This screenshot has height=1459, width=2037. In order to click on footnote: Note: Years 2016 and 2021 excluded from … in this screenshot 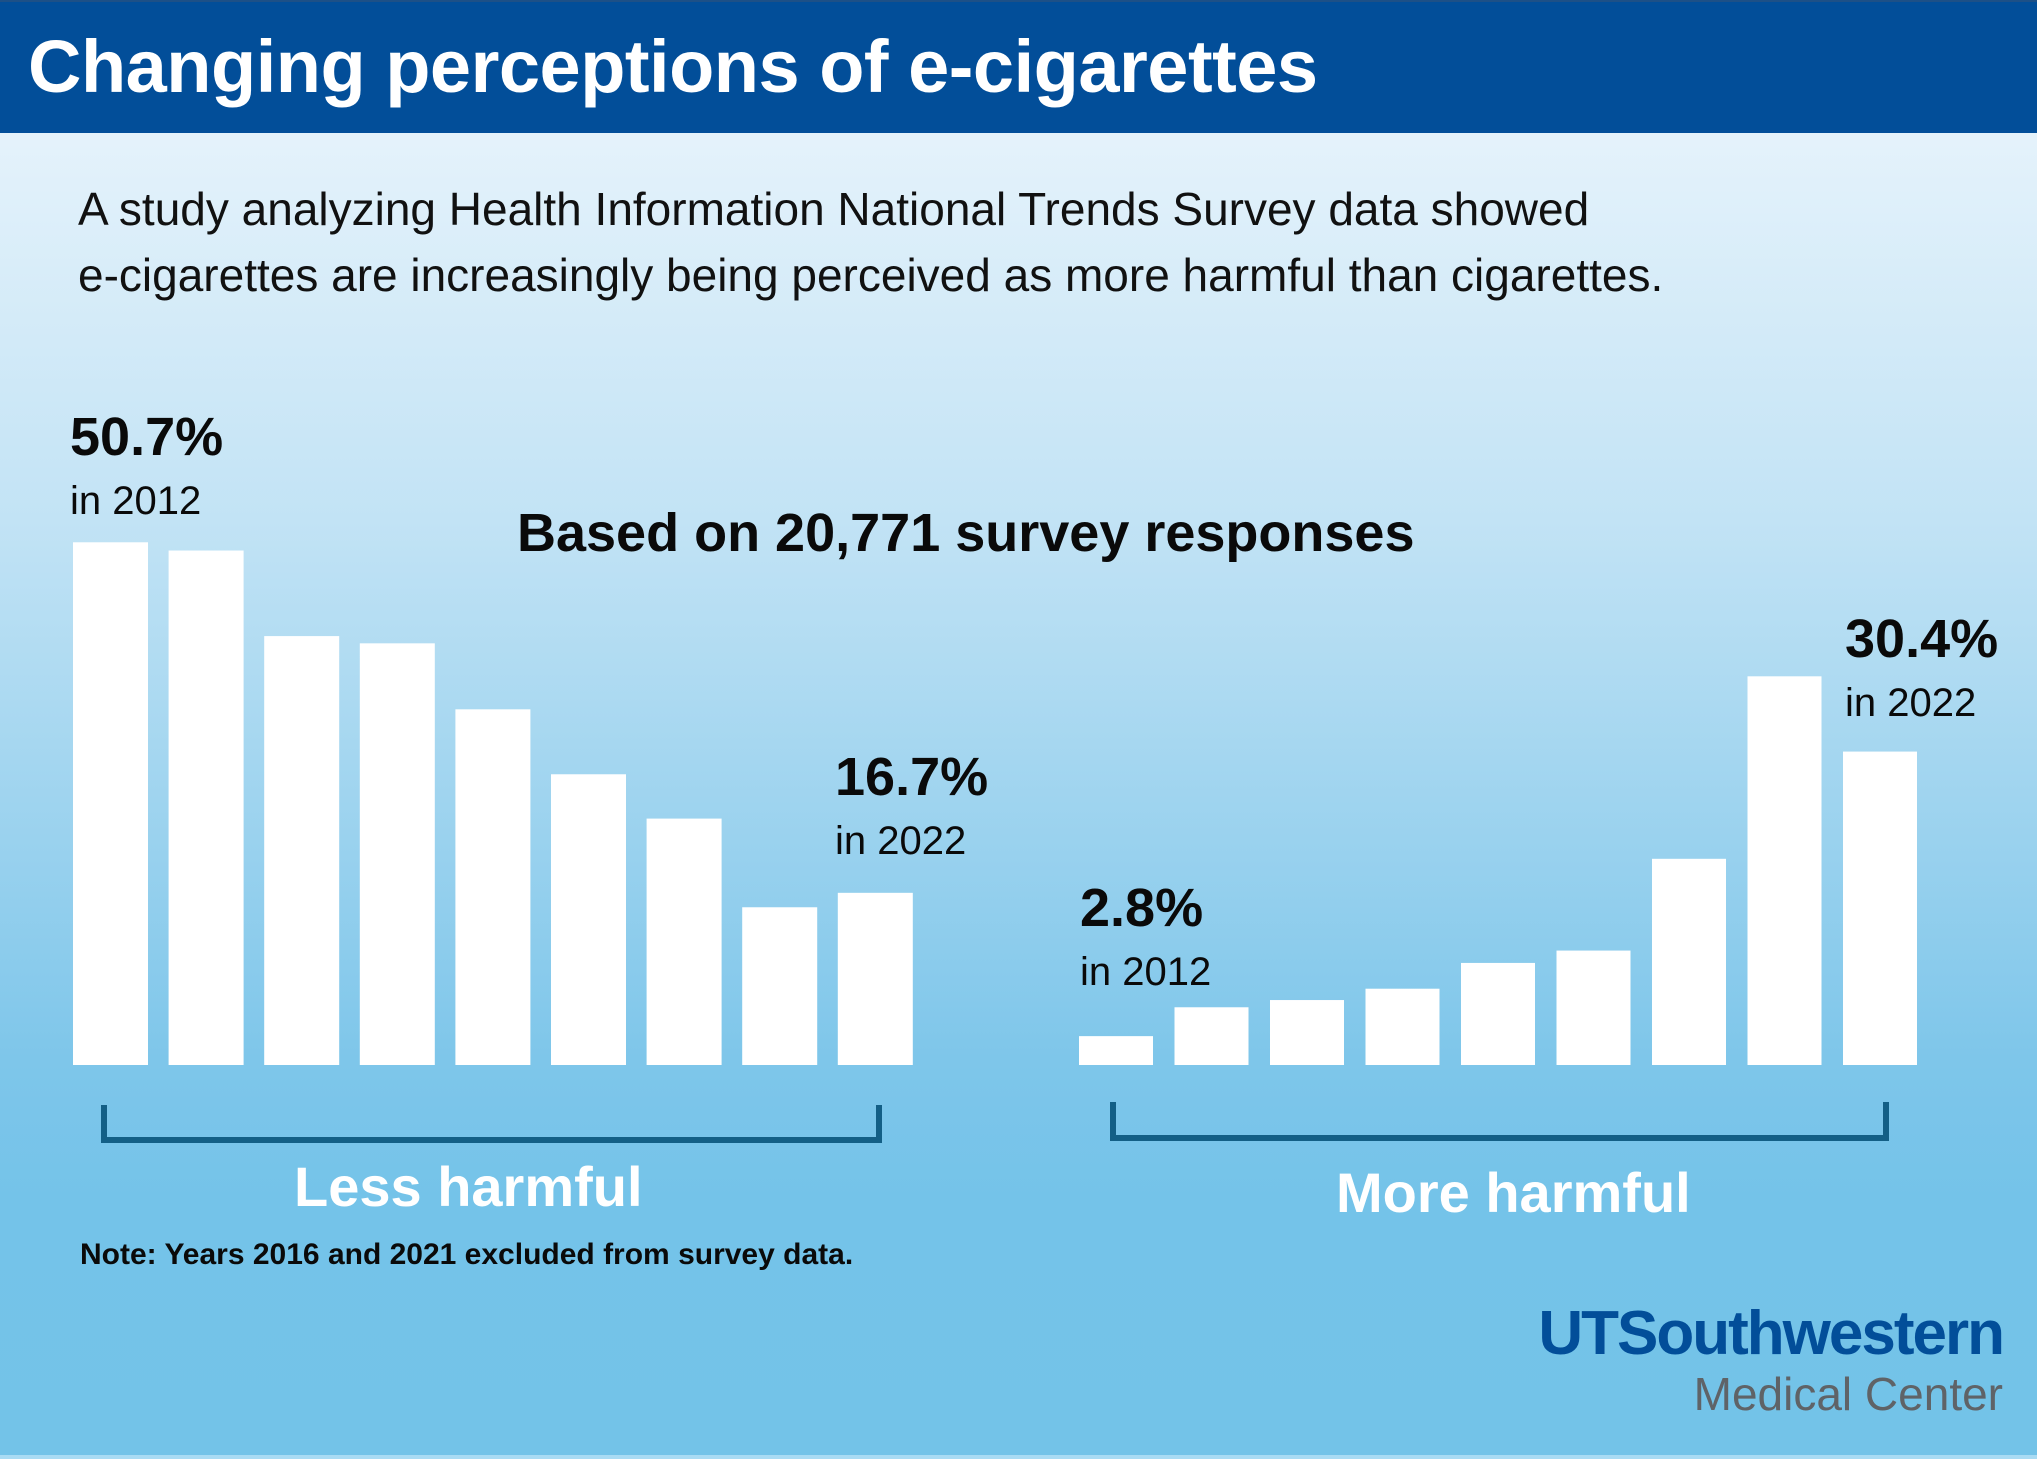, I will do `click(467, 1254)`.